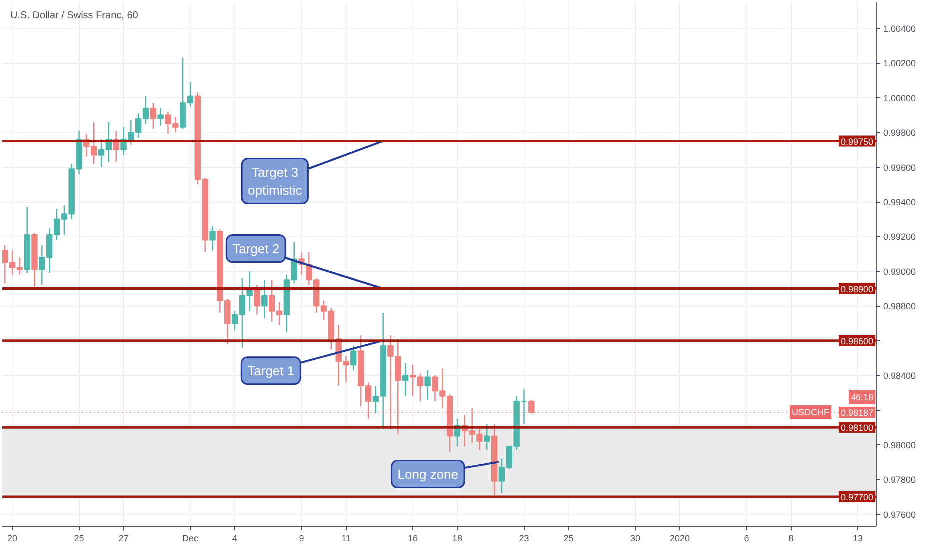 Image resolution: width=932 pixels, height=550 pixels. What do you see at coordinates (275, 181) in the screenshot?
I see `annotation: Target 3 optimistic` at bounding box center [275, 181].